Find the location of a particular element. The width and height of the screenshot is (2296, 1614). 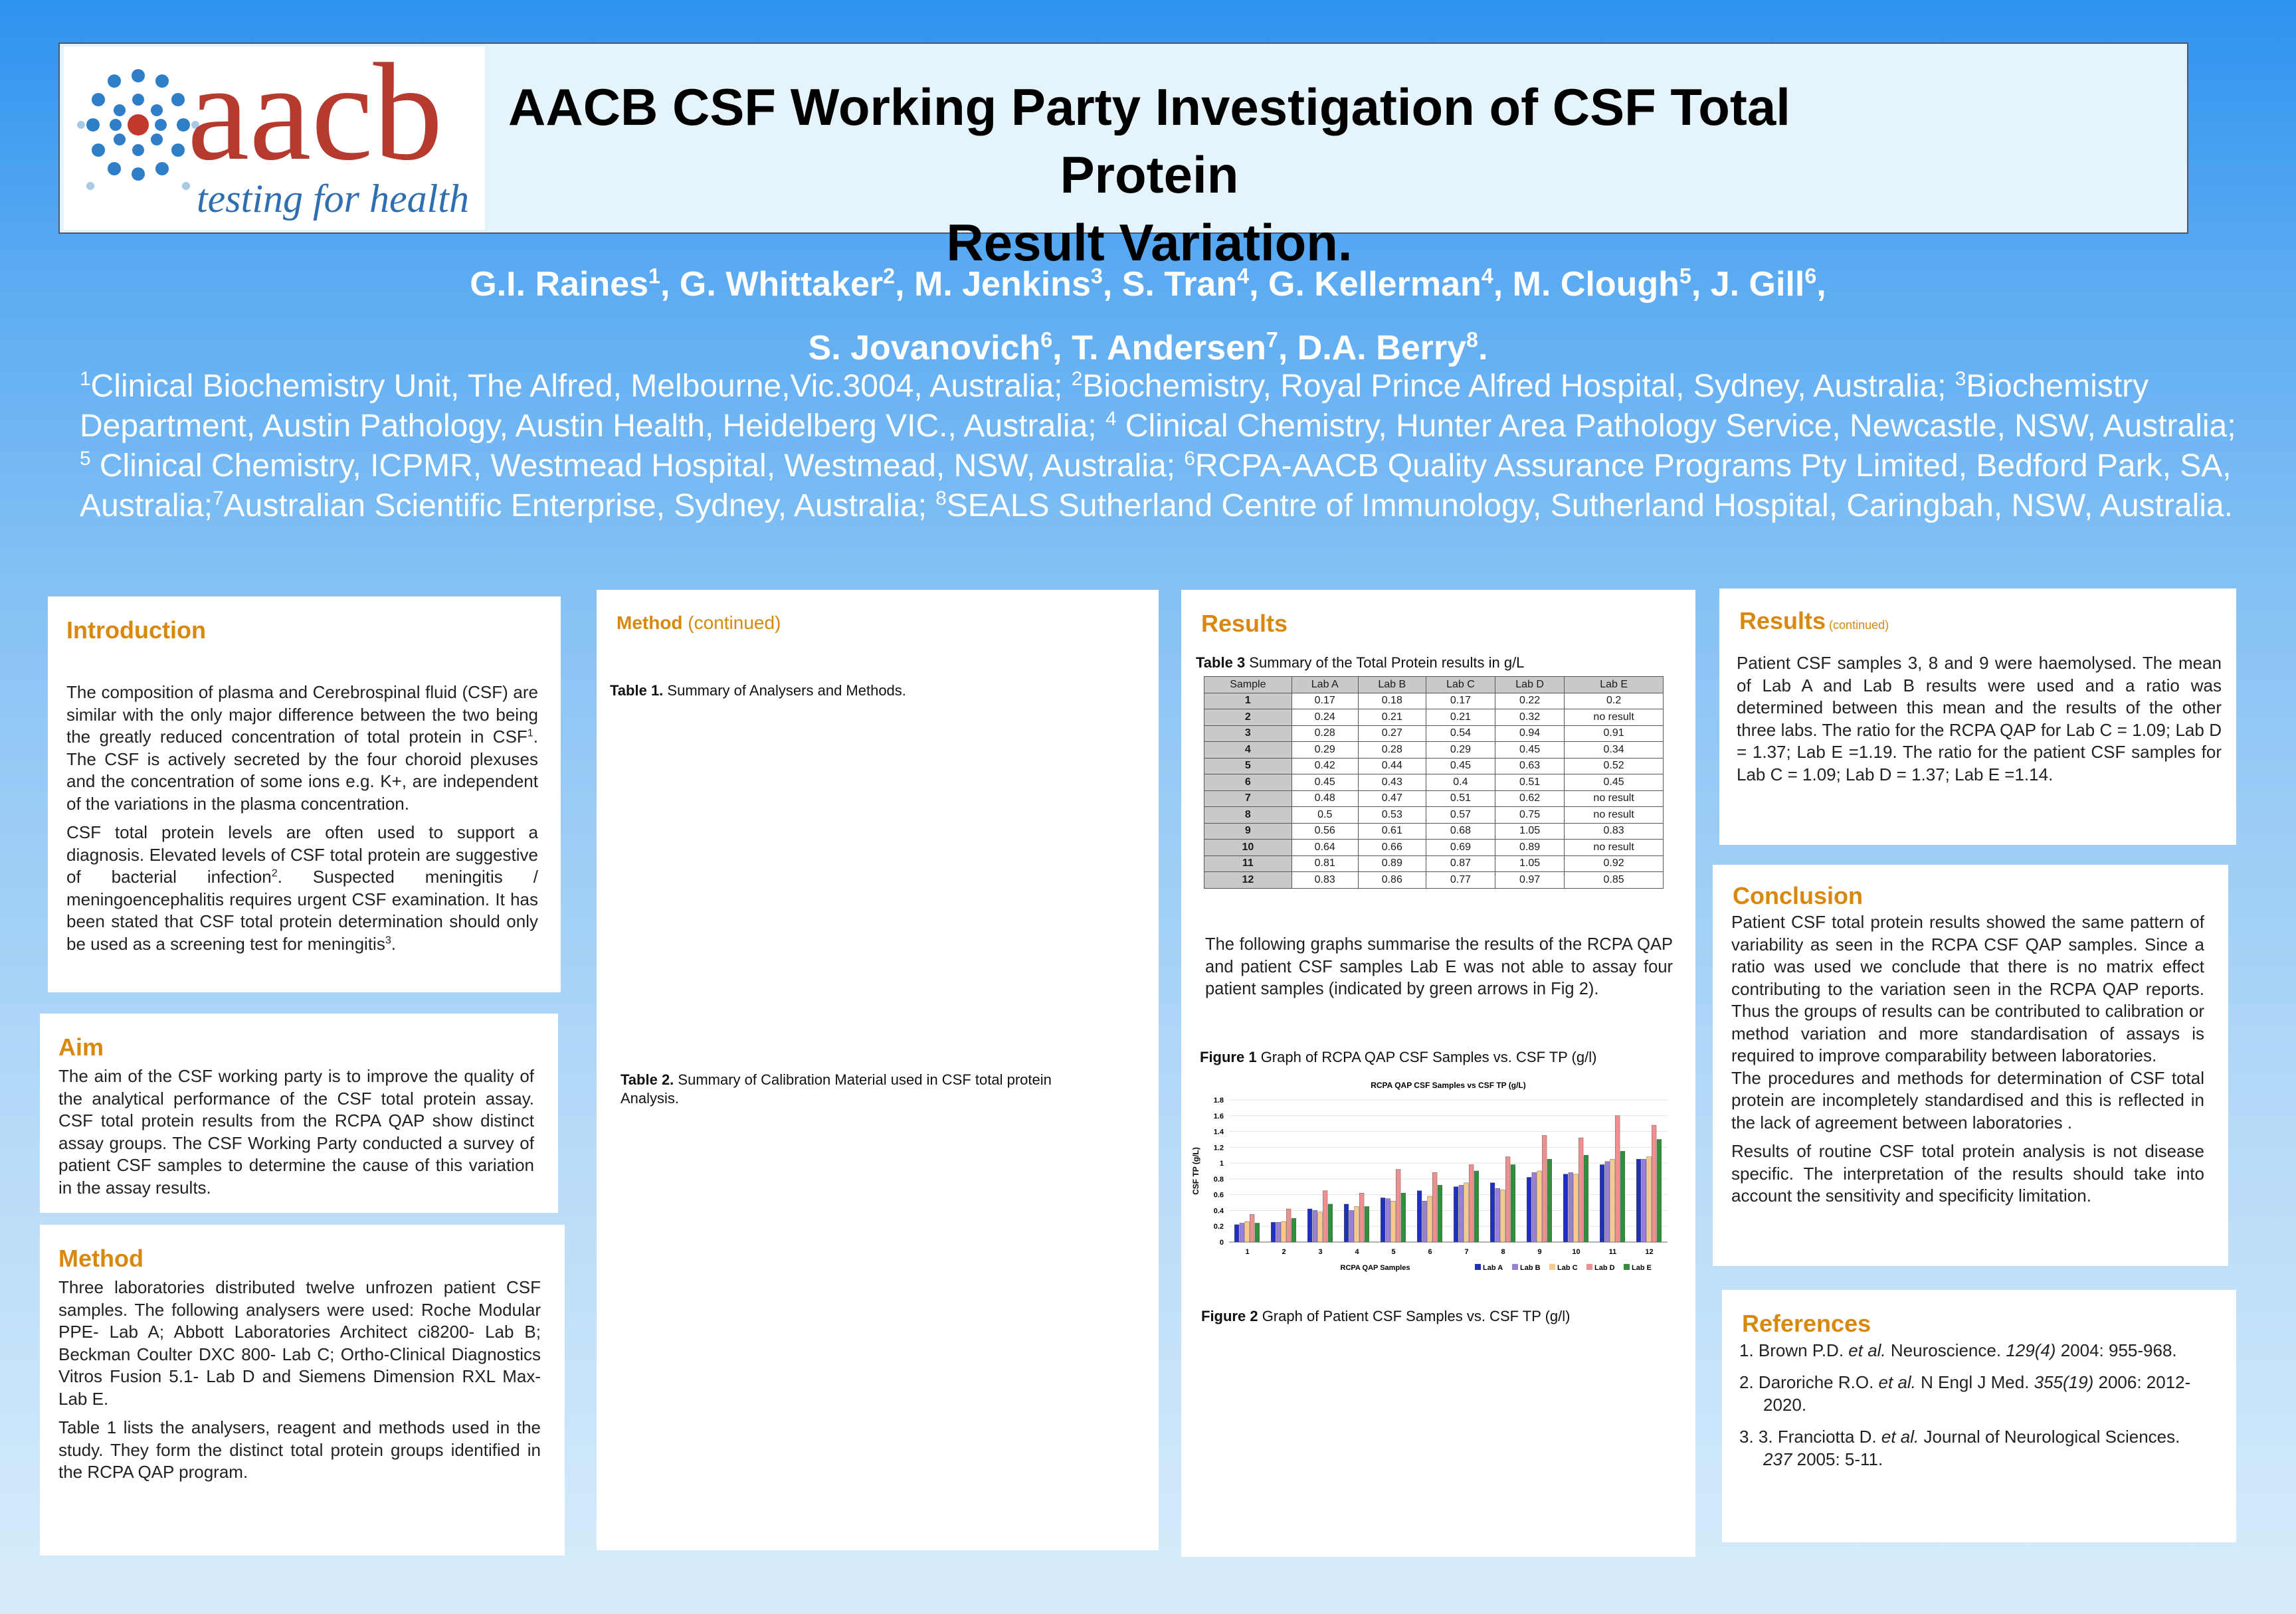

affiliation-mark: 8 is located at coordinates (941, 498).